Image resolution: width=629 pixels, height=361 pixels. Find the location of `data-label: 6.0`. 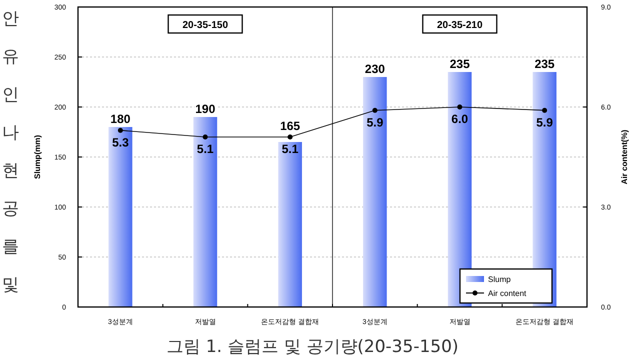

data-label: 6.0 is located at coordinates (459, 119).